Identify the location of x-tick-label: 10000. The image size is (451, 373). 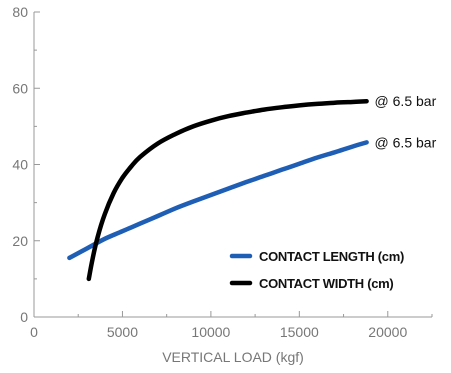
(210, 332).